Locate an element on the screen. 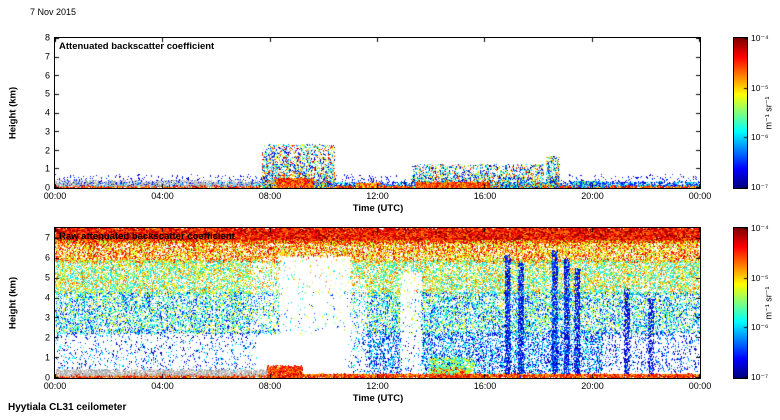 This screenshot has height=420, width=780. panel2-colorbar-unit-label: m⁻¹ sr⁻¹ is located at coordinates (768, 303).